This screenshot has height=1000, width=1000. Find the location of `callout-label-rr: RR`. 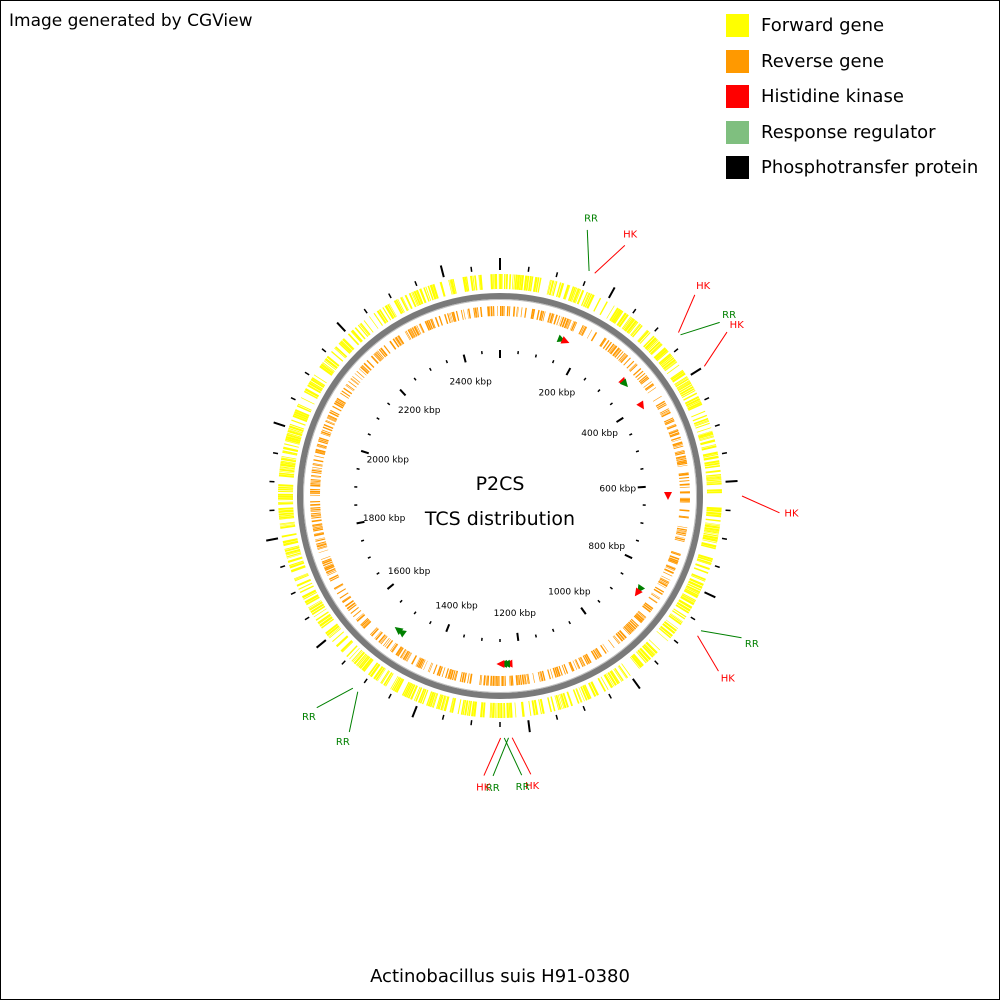

callout-label-rr: RR is located at coordinates (729, 315).